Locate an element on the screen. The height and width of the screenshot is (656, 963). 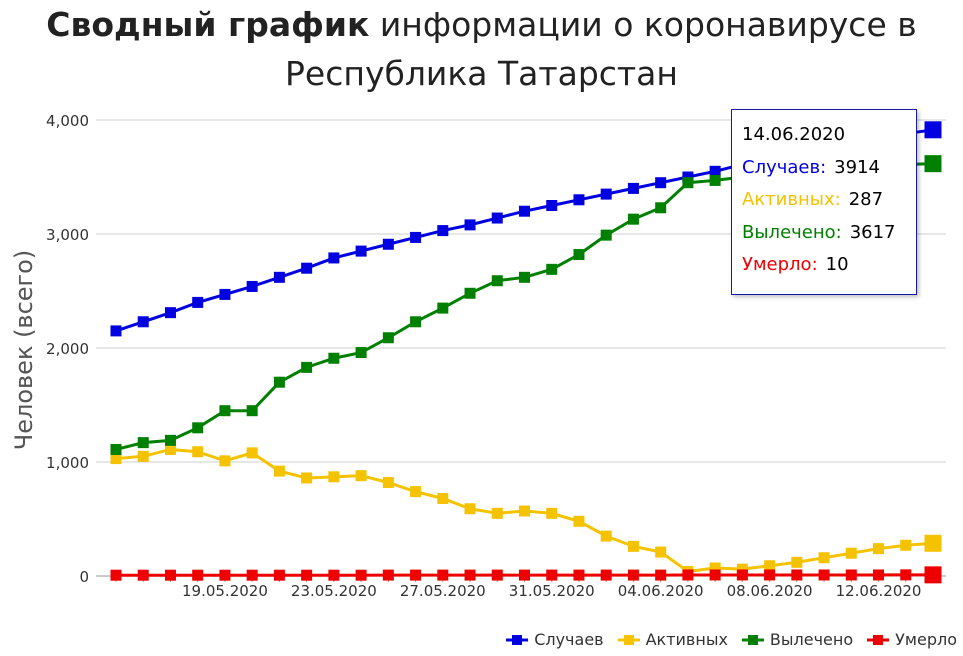
legend-item-0: Случаев is located at coordinates (555, 639).